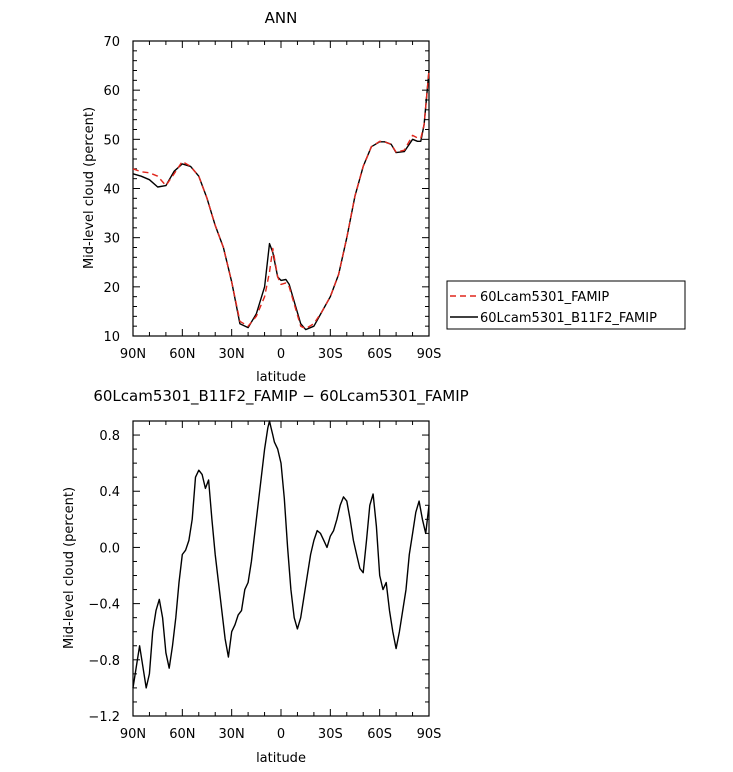  What do you see at coordinates (111, 42) in the screenshot?
I see `y-tick-label: 70` at bounding box center [111, 42].